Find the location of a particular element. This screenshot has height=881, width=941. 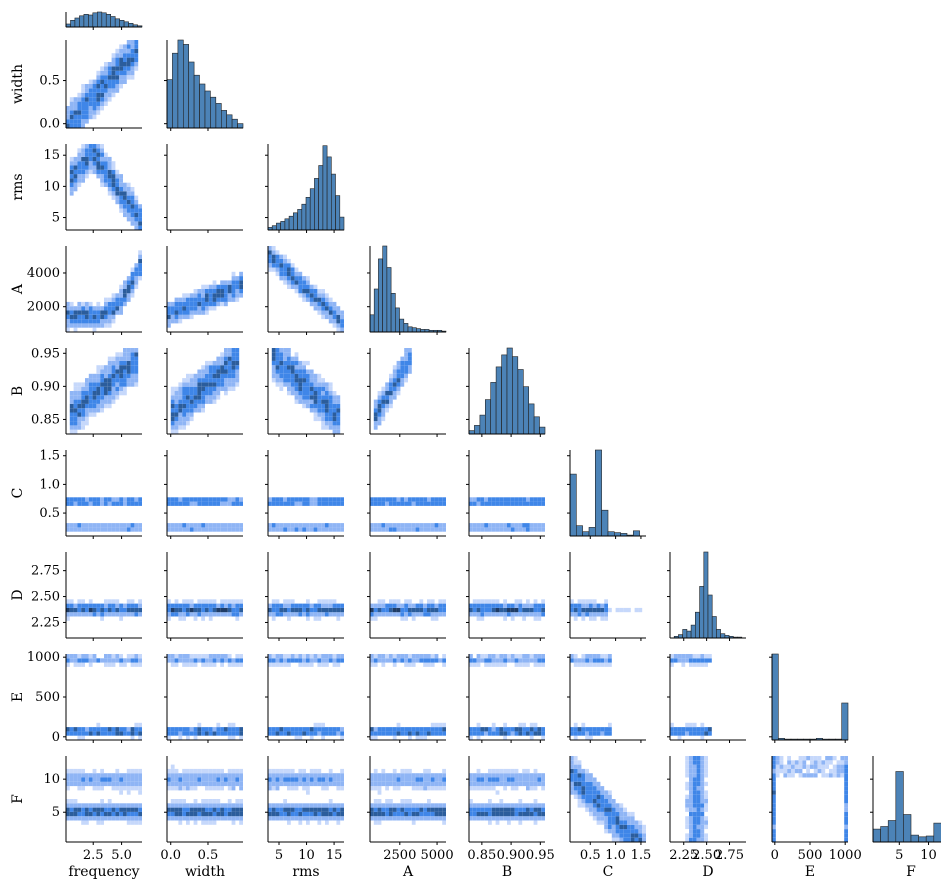

histogram-bar-frequency is located at coordinates (73, 23).